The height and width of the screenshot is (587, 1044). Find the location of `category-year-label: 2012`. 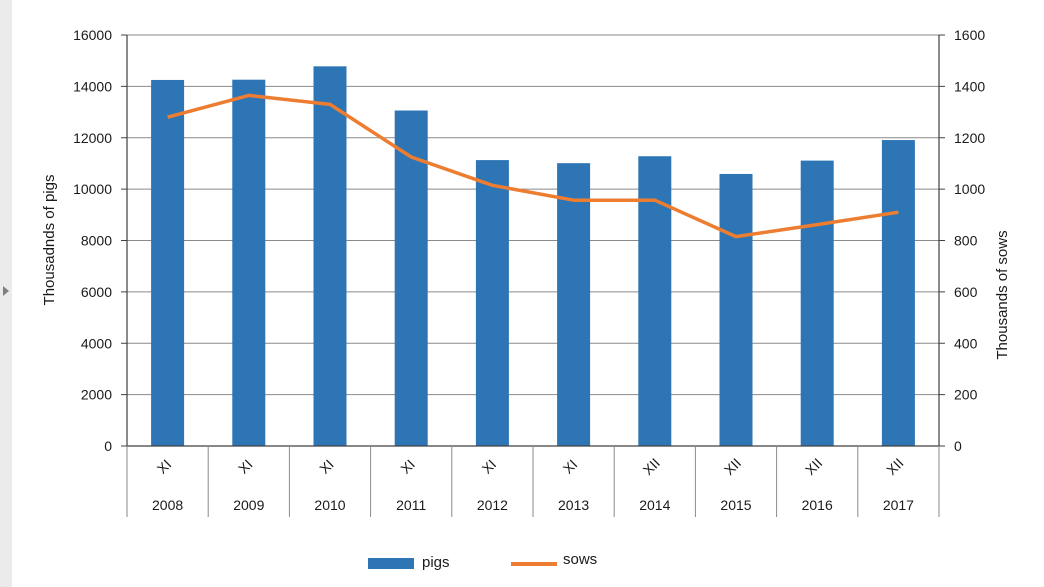

category-year-label: 2012 is located at coordinates (492, 505).